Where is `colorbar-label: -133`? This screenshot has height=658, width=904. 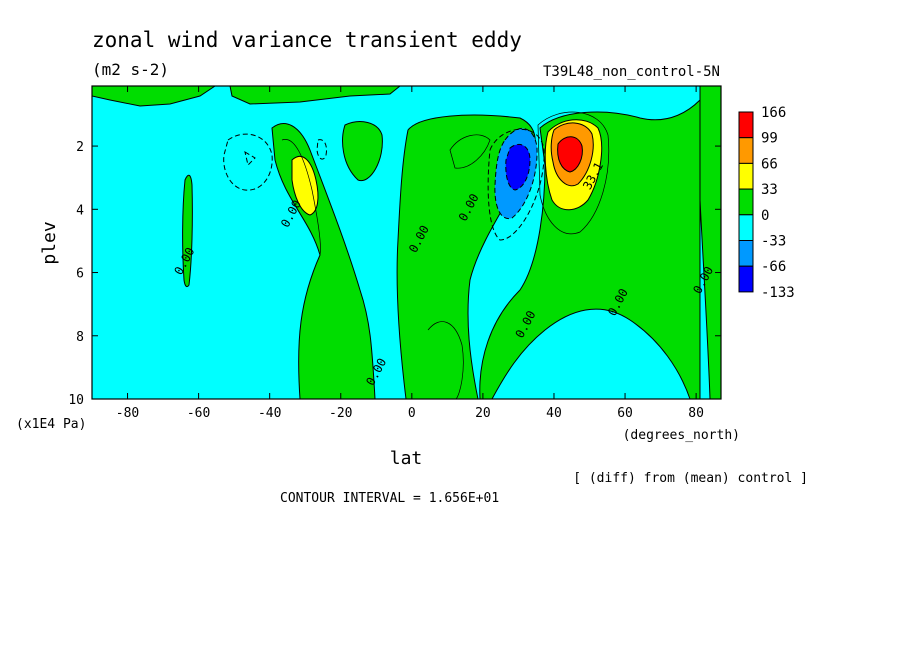
colorbar-label: -133 is located at coordinates (778, 293).